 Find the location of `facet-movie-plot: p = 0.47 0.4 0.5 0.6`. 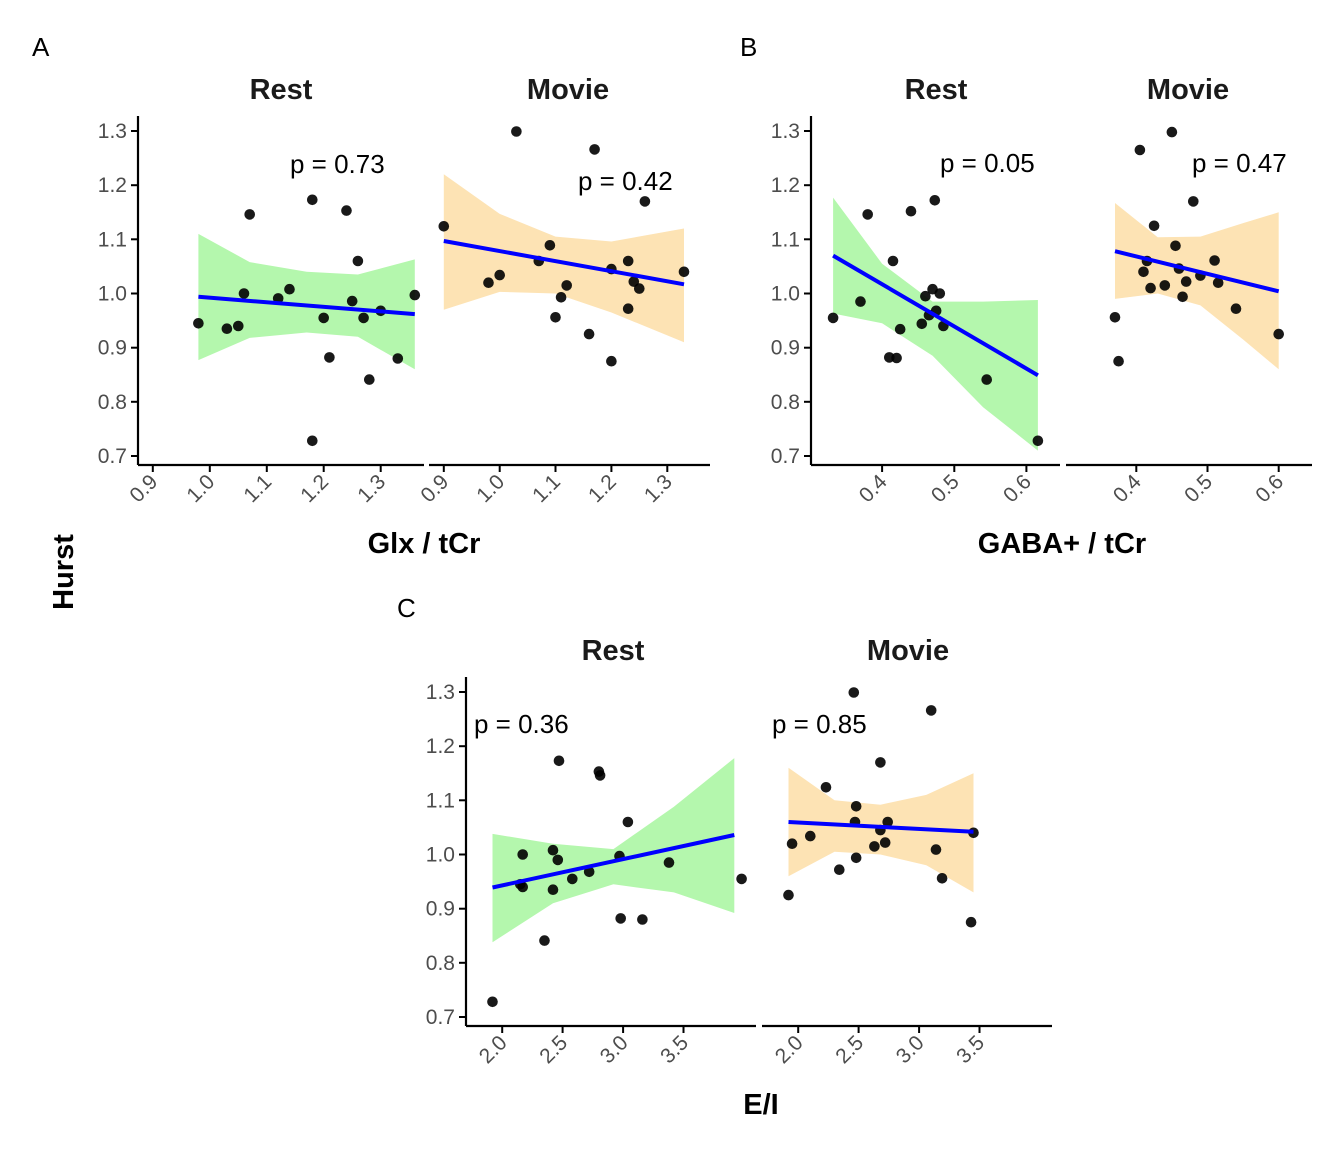

facet-movie-plot: p = 0.47 0.4 0.5 0.6 is located at coordinates (1189, 316).